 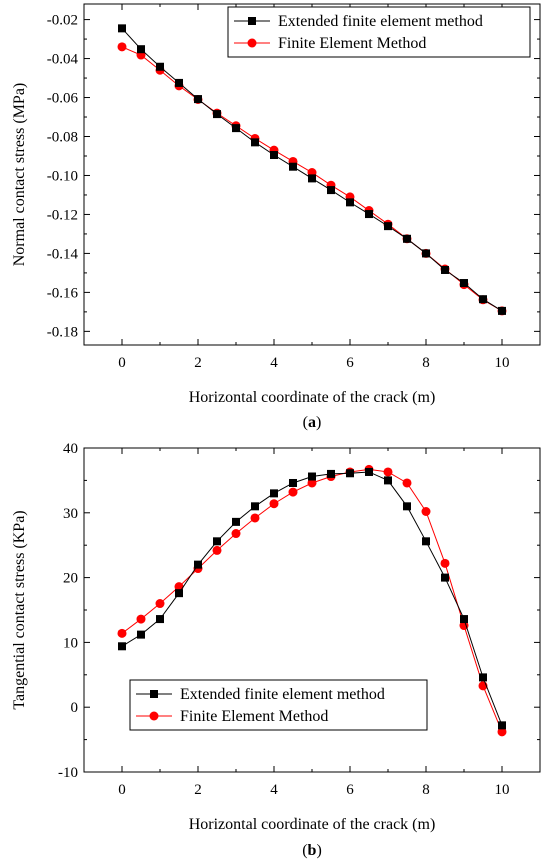 I want to click on y-tick-label: -0.12, so click(x=62, y=215).